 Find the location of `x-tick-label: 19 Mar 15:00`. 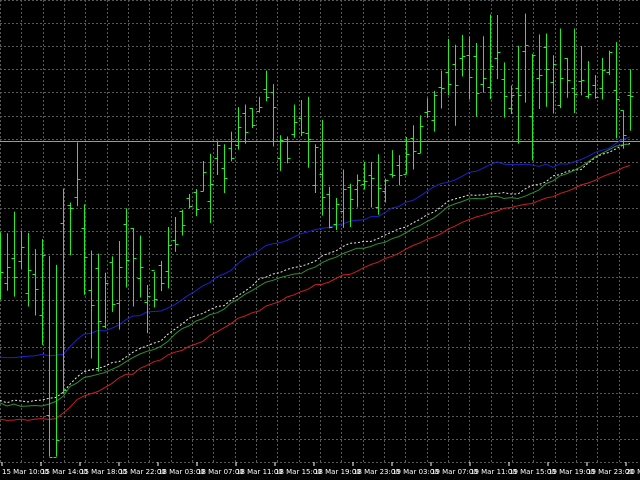

x-tick-label: 19 Mar 15:00 is located at coordinates (532, 472).